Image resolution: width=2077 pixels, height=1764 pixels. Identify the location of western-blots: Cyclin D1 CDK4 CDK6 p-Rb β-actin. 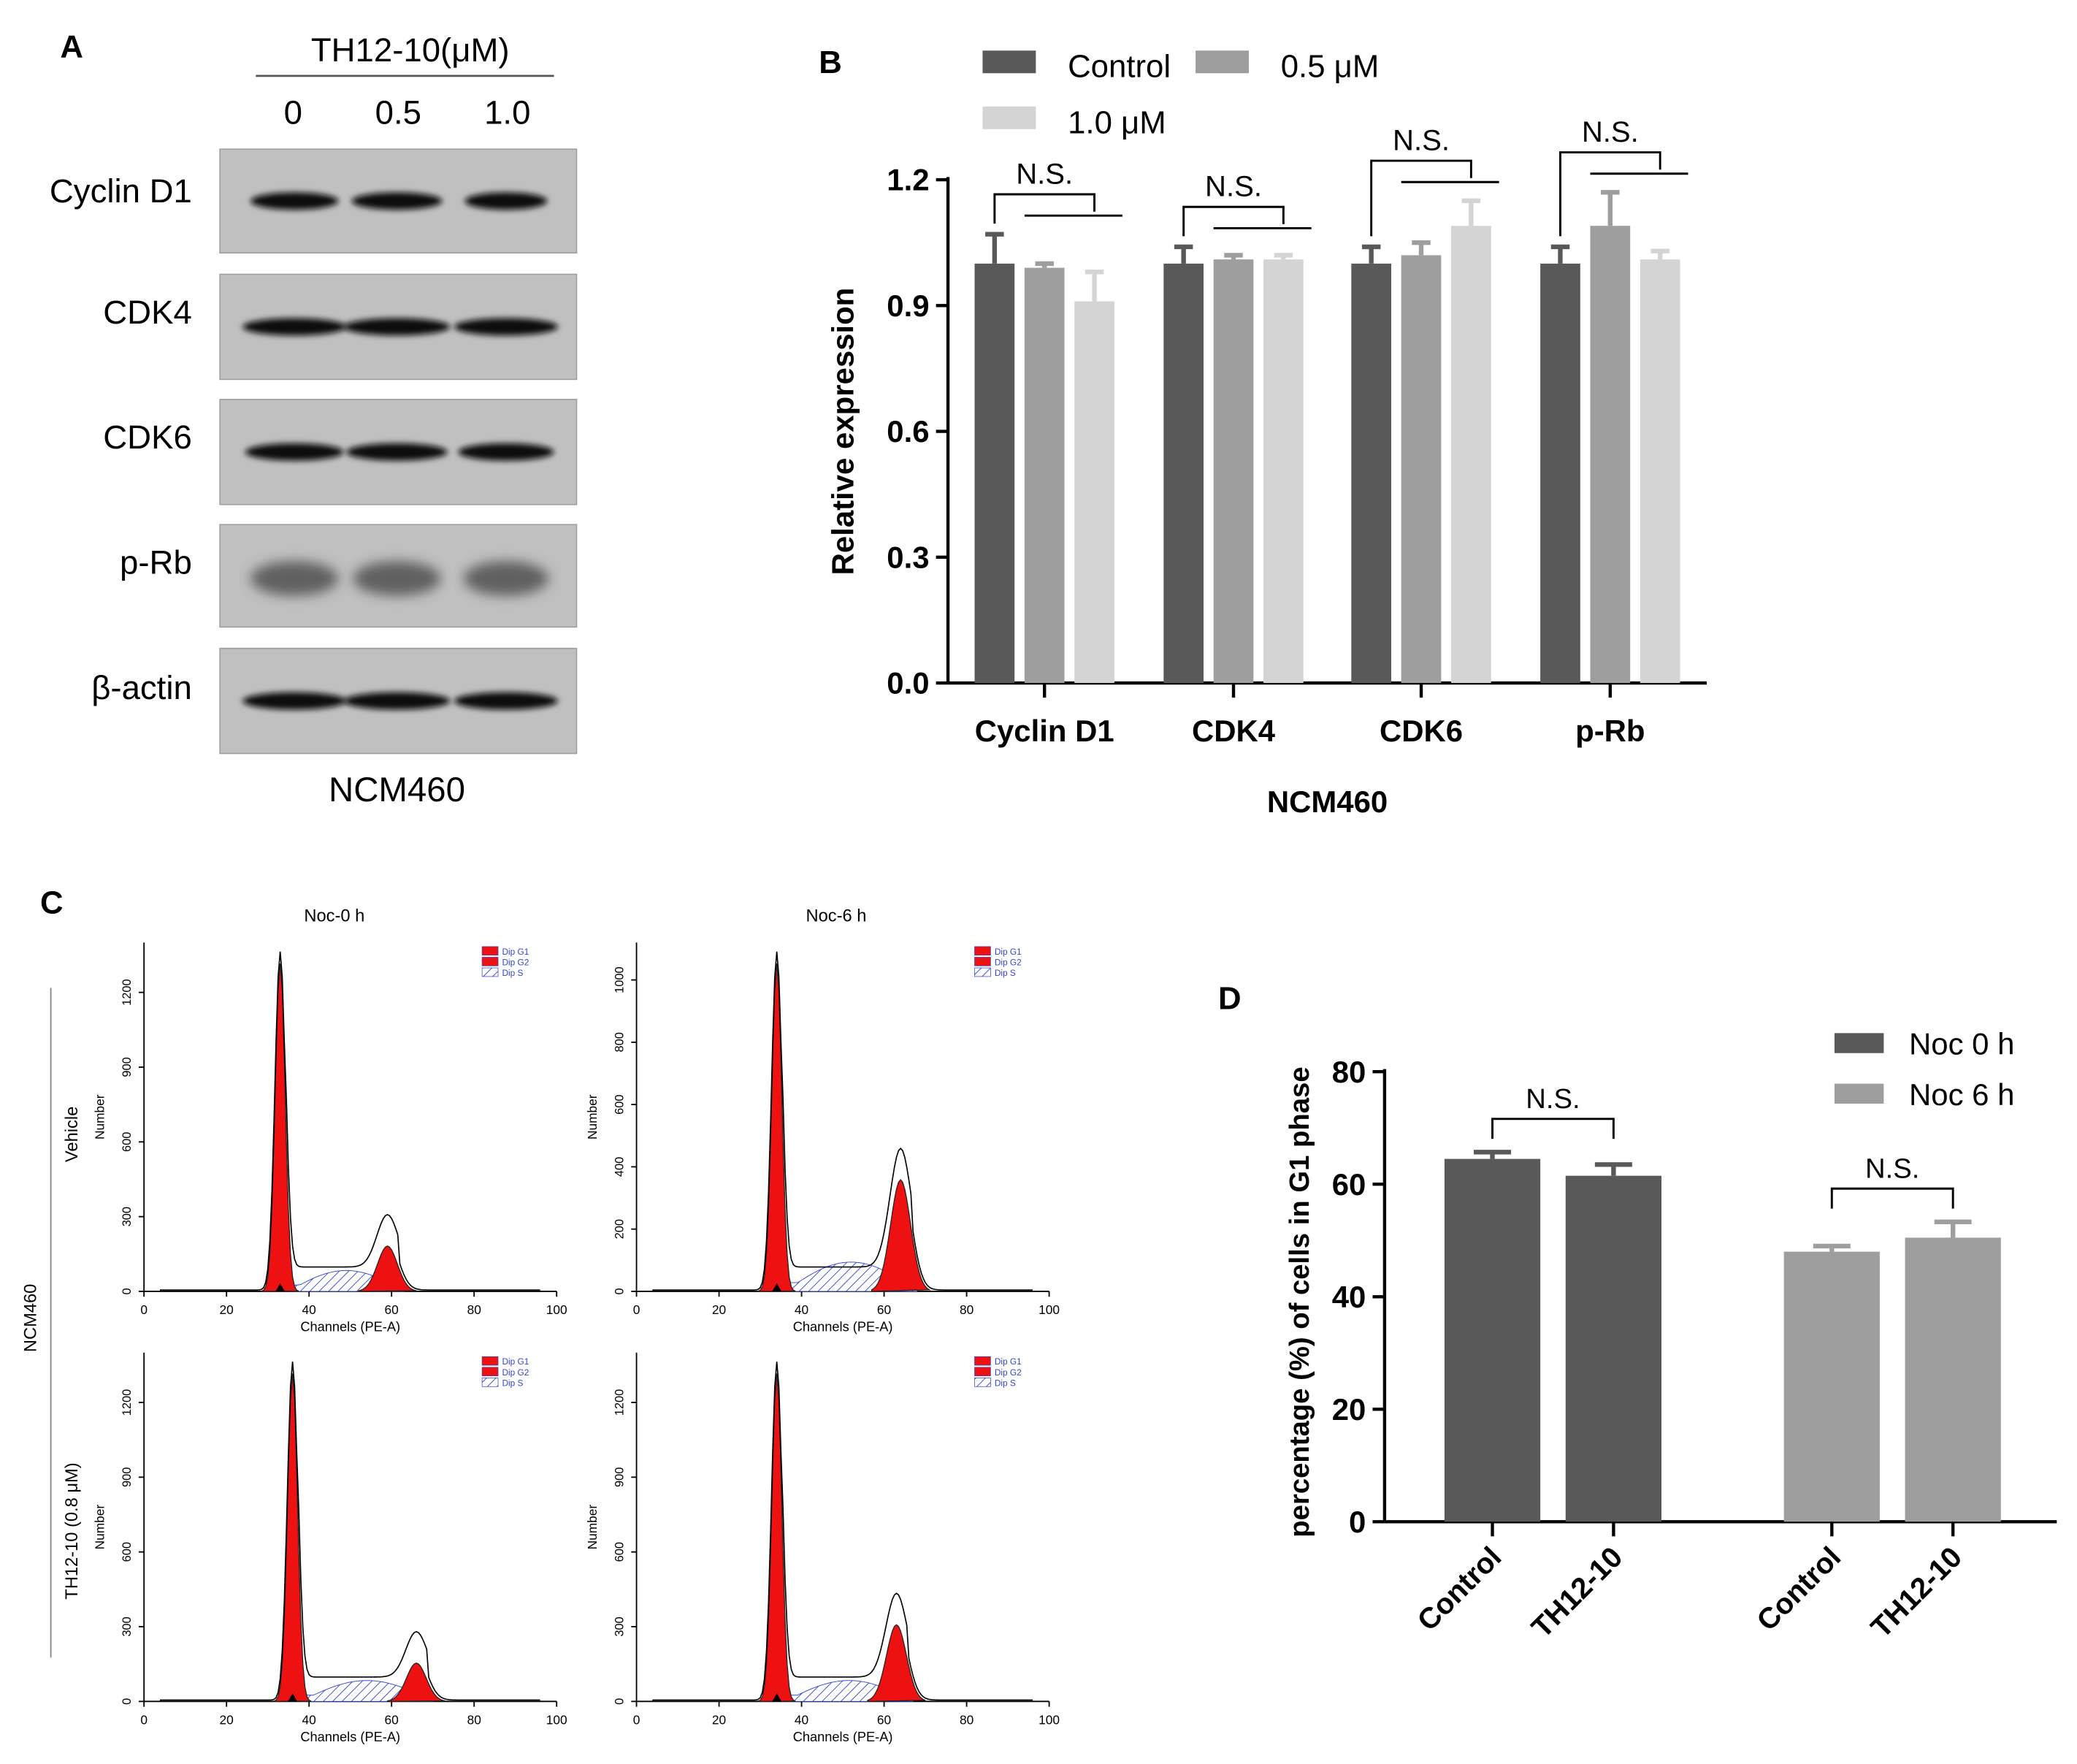
(314, 451).